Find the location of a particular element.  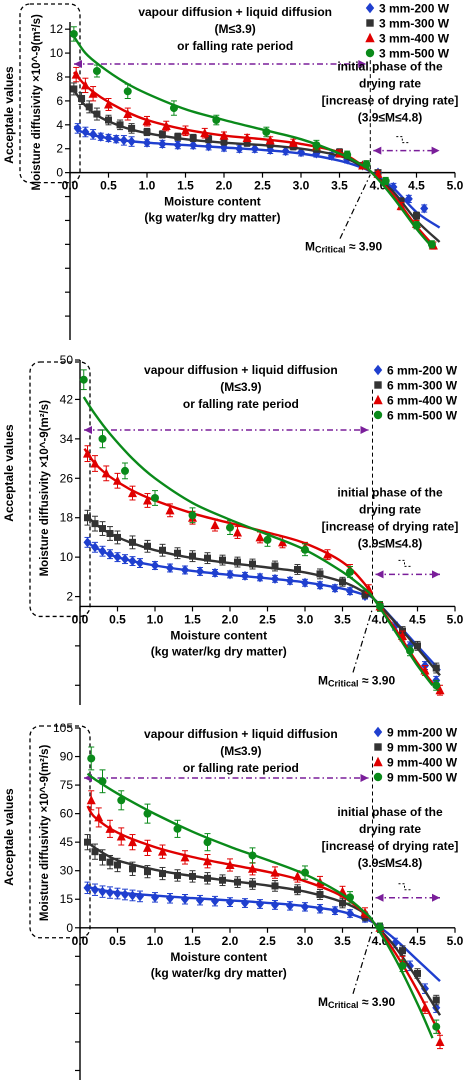

pointer-line is located at coordinates (405, 563).